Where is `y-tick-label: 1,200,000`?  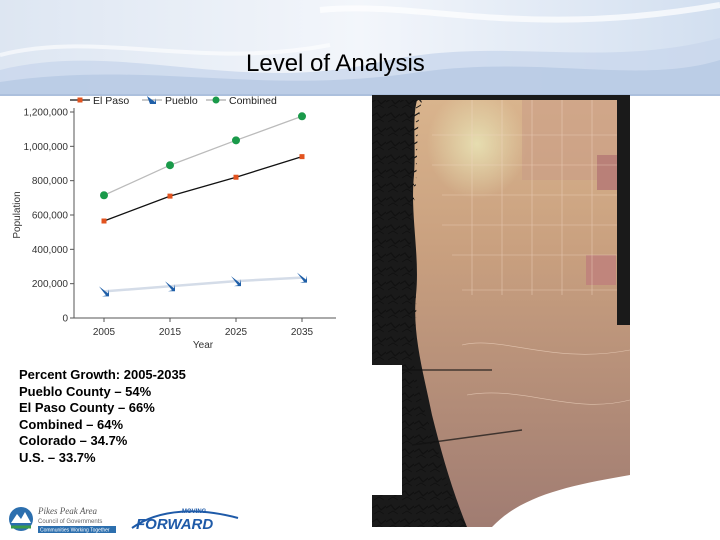
y-tick-label: 1,200,000 is located at coordinates (46, 113).